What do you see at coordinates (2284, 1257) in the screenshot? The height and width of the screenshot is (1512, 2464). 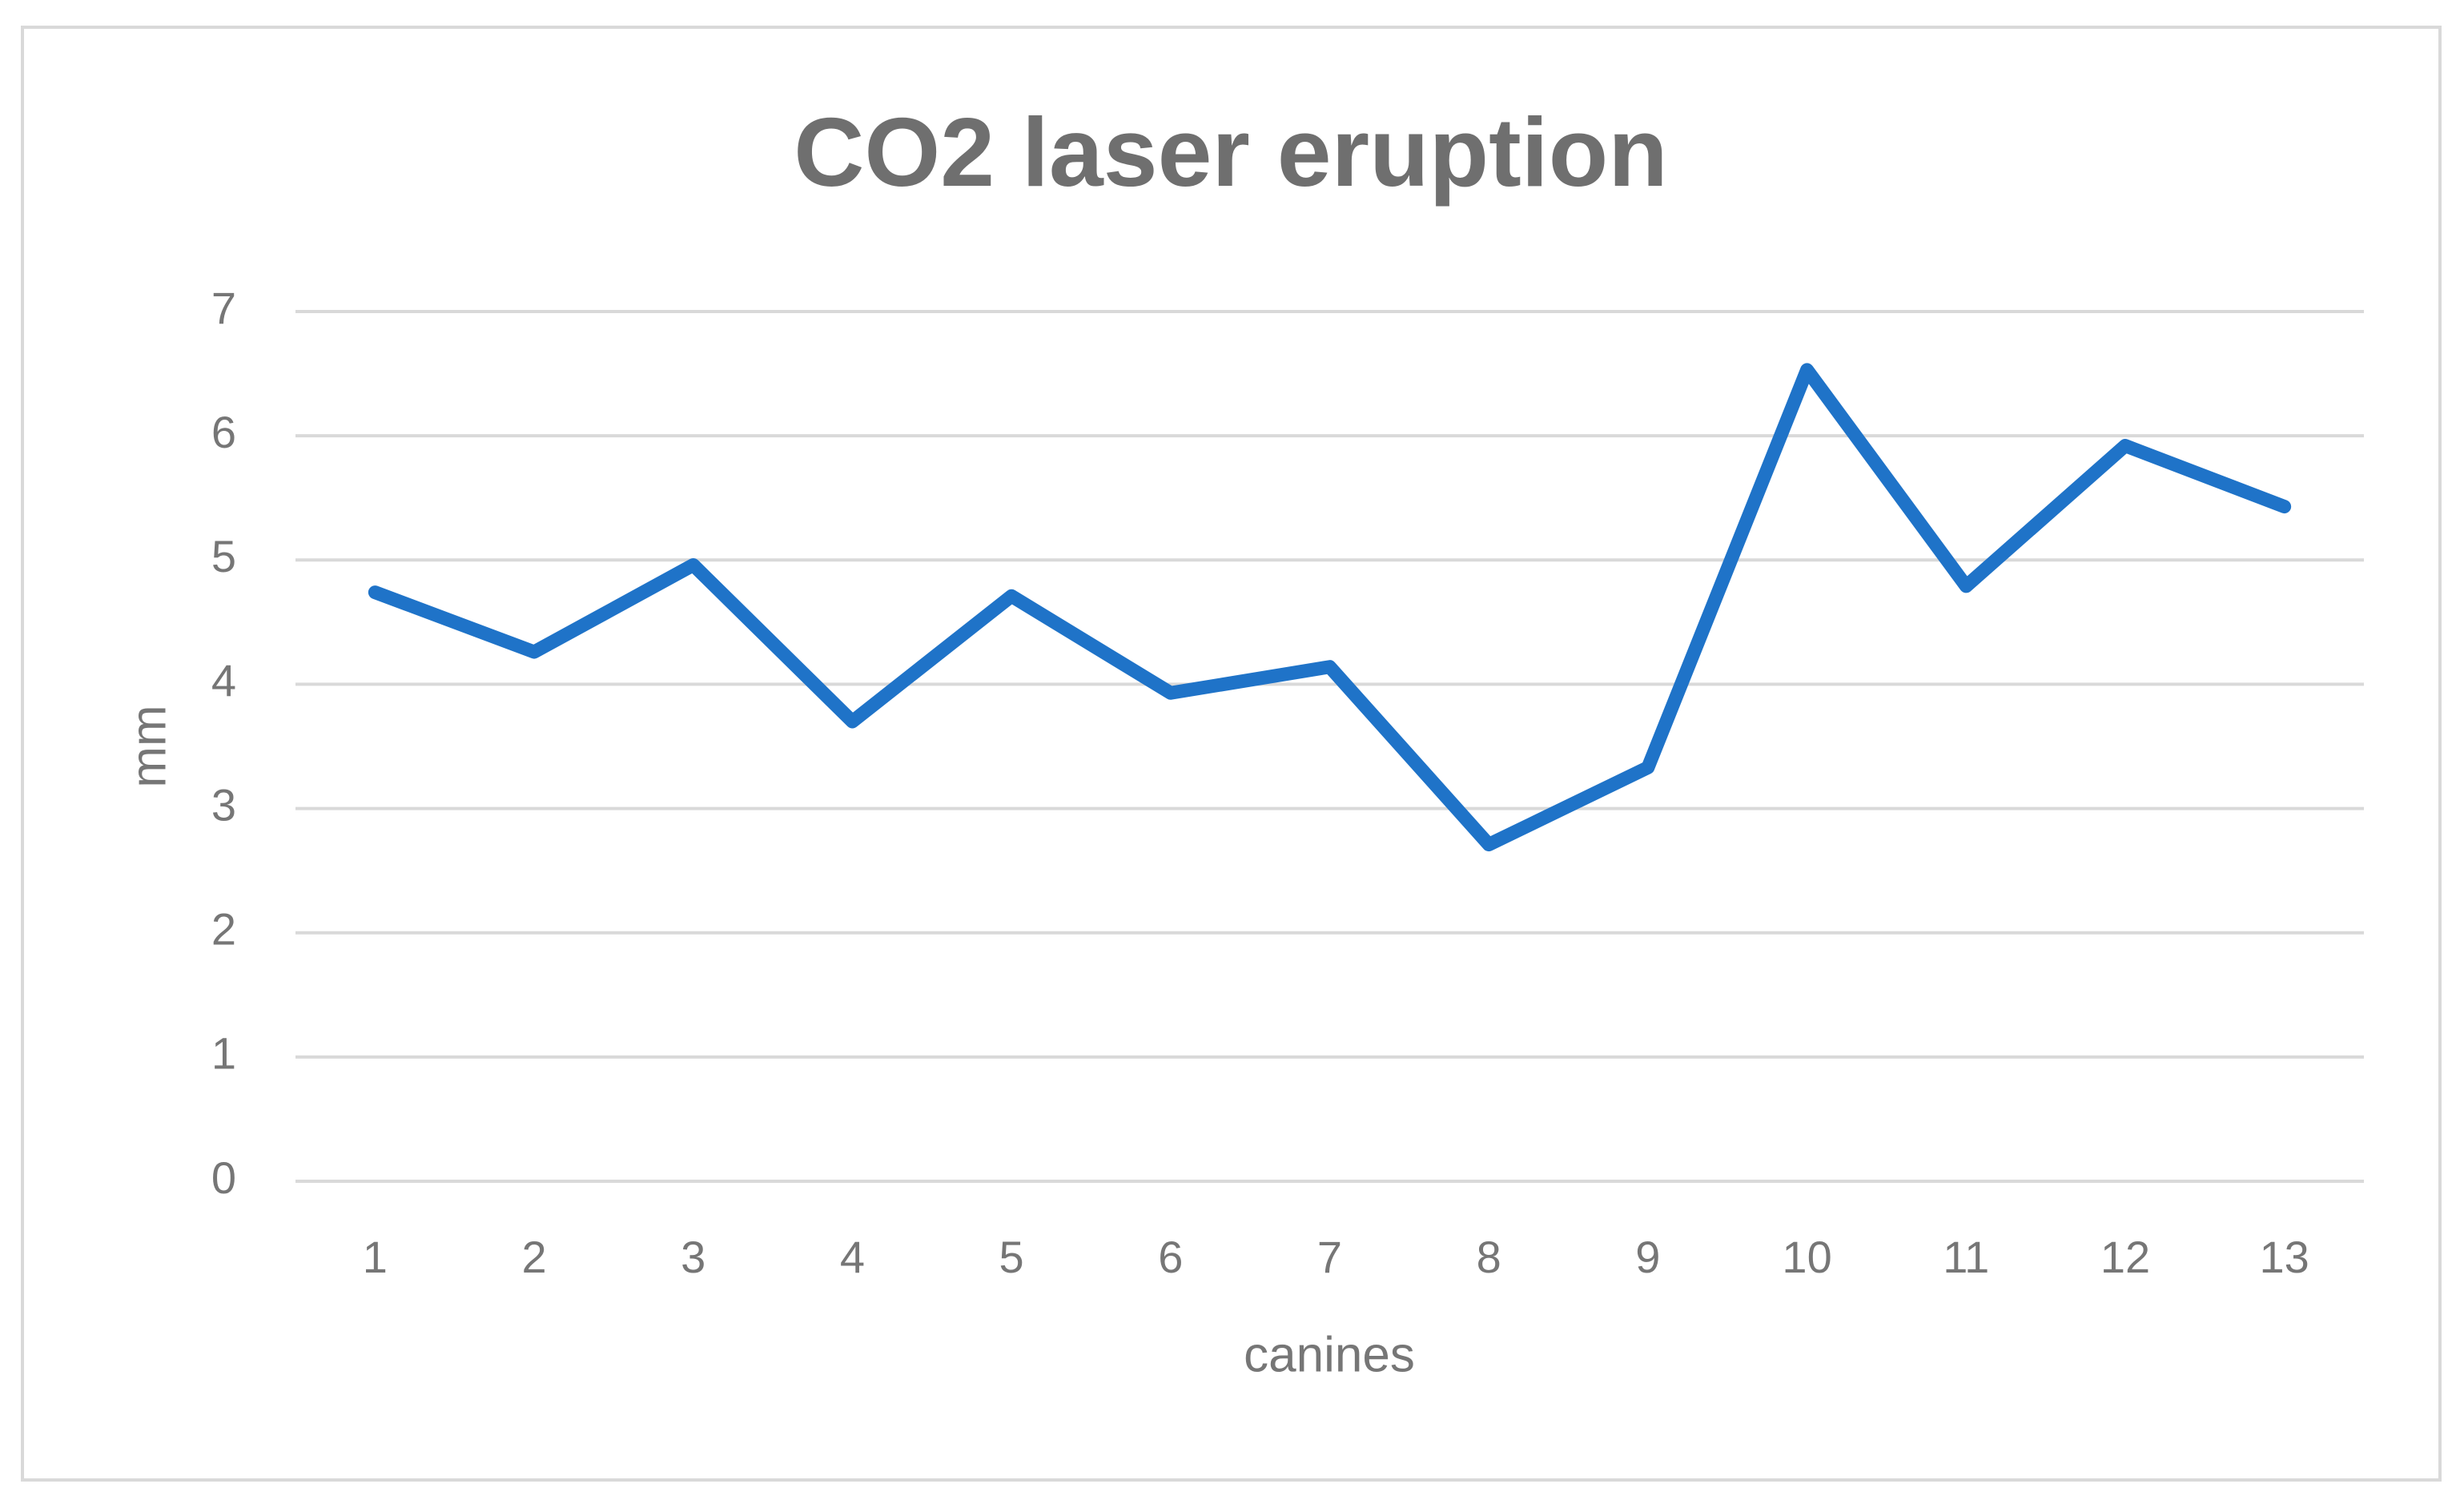 I see `x-tick-label: 13` at bounding box center [2284, 1257].